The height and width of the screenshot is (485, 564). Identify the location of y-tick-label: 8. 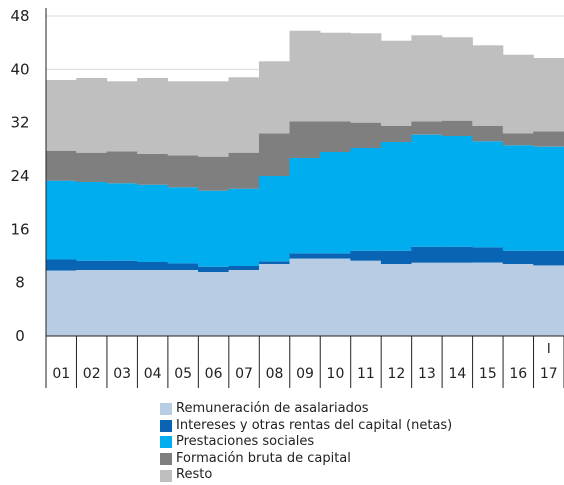
(20, 283).